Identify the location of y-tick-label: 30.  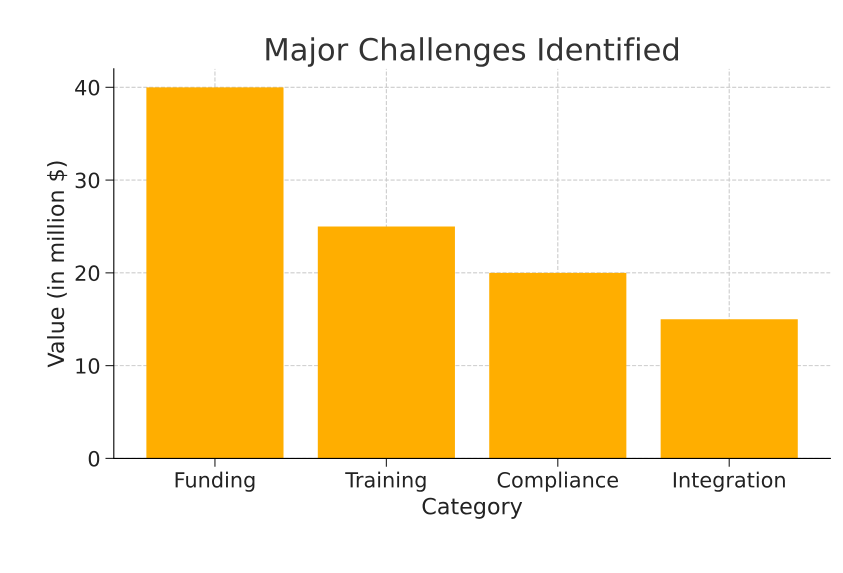
(88, 180).